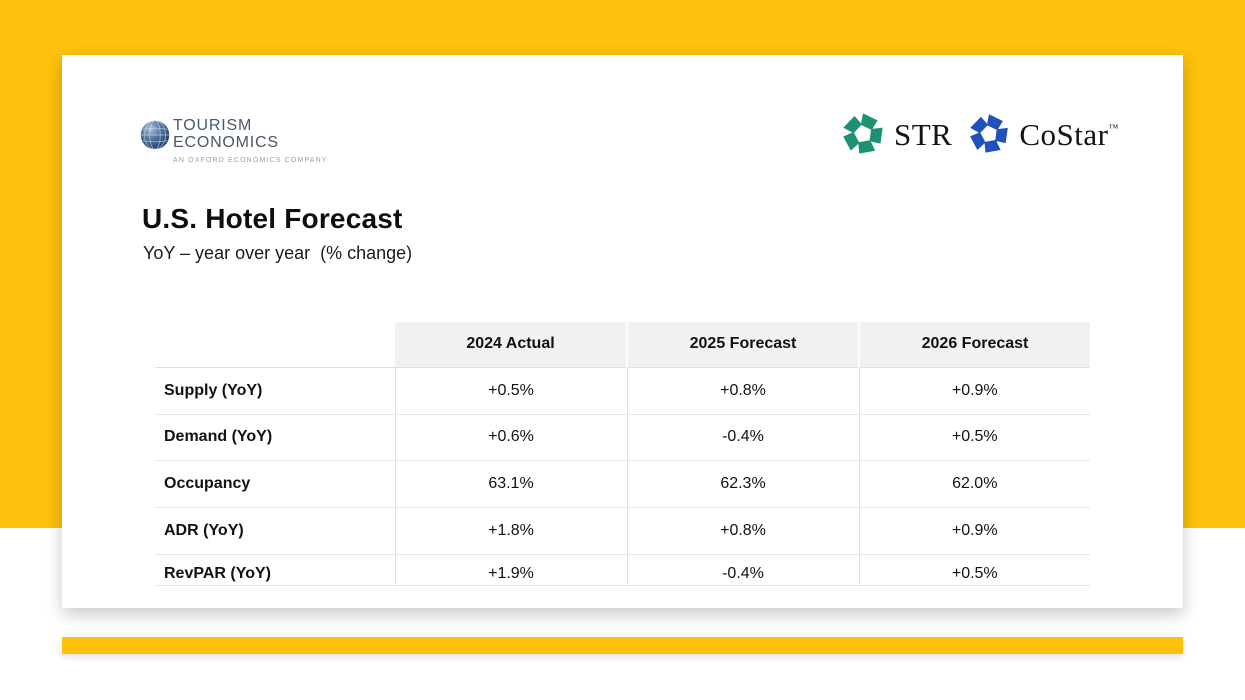 The image size is (1245, 700). I want to click on table-row: RevPAR (YoY) +1.9% -0.4% +0.5%, so click(622, 569).